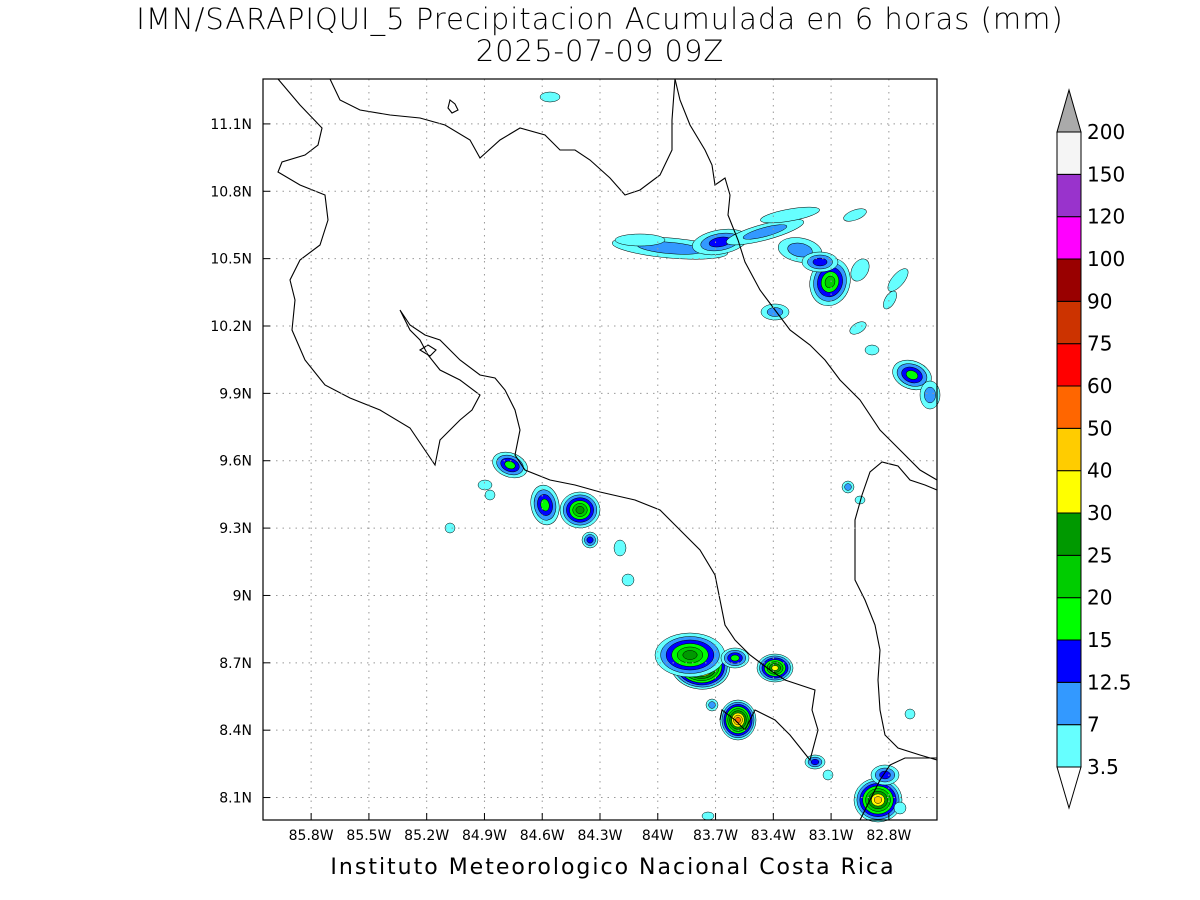 This screenshot has width=1200, height=900. I want to click on colorbar-label: 3.5, so click(1103, 767).